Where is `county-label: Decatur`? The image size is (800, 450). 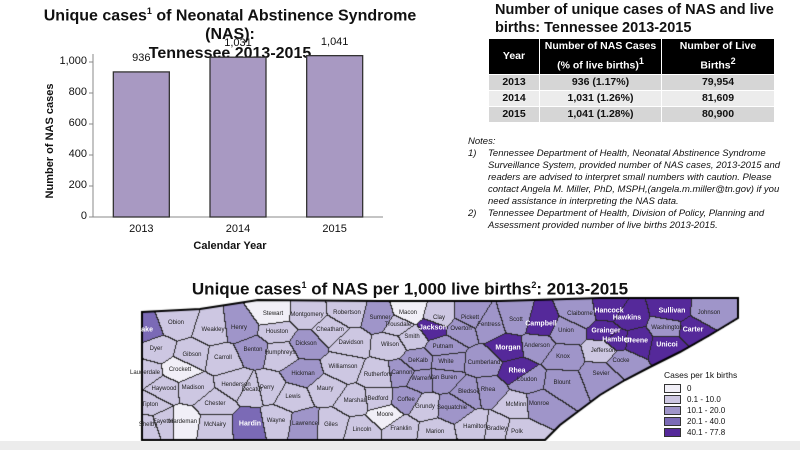
county-label: Decatur is located at coordinates (252, 390).